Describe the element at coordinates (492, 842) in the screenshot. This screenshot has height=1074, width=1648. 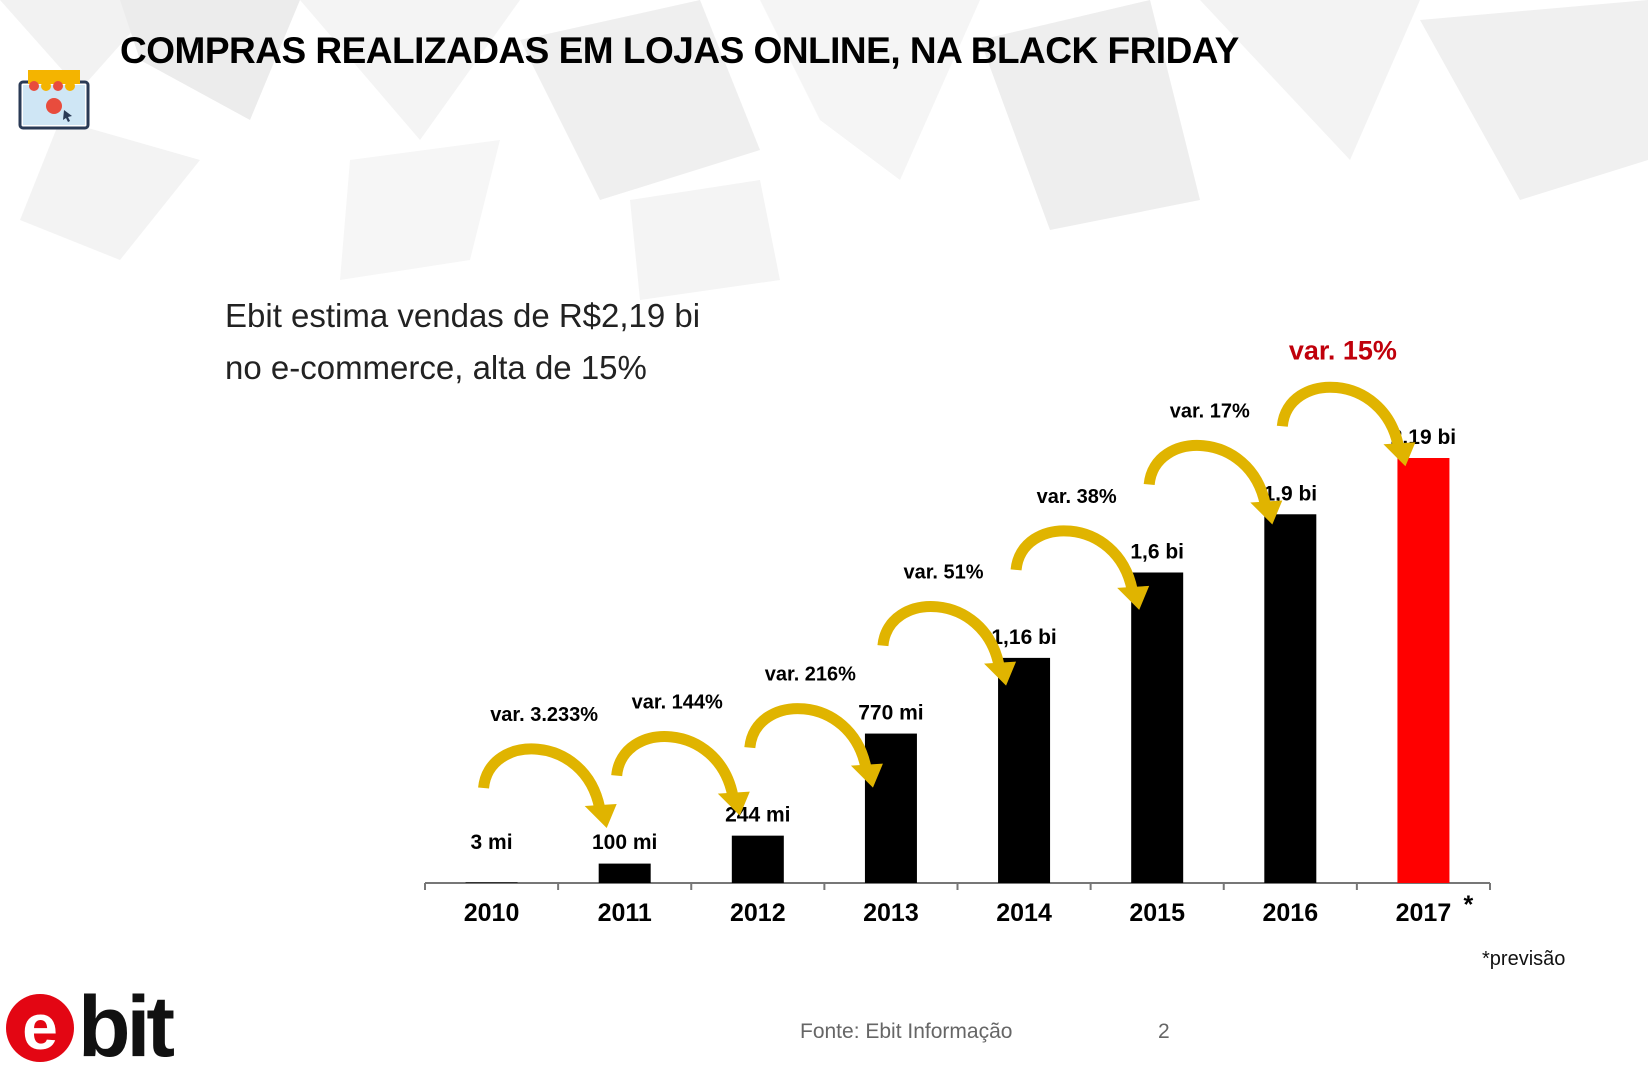
I see `value-label-2010: 3 mi` at that location.